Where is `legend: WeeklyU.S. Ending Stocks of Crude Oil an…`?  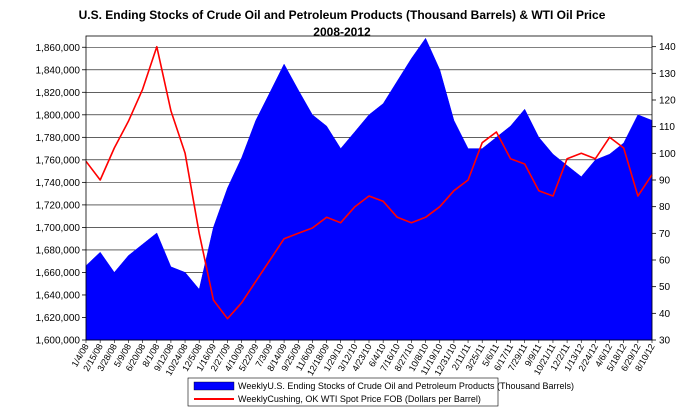 legend: WeeklyU.S. Ending Stocks of Crude Oil an… is located at coordinates (380, 392).